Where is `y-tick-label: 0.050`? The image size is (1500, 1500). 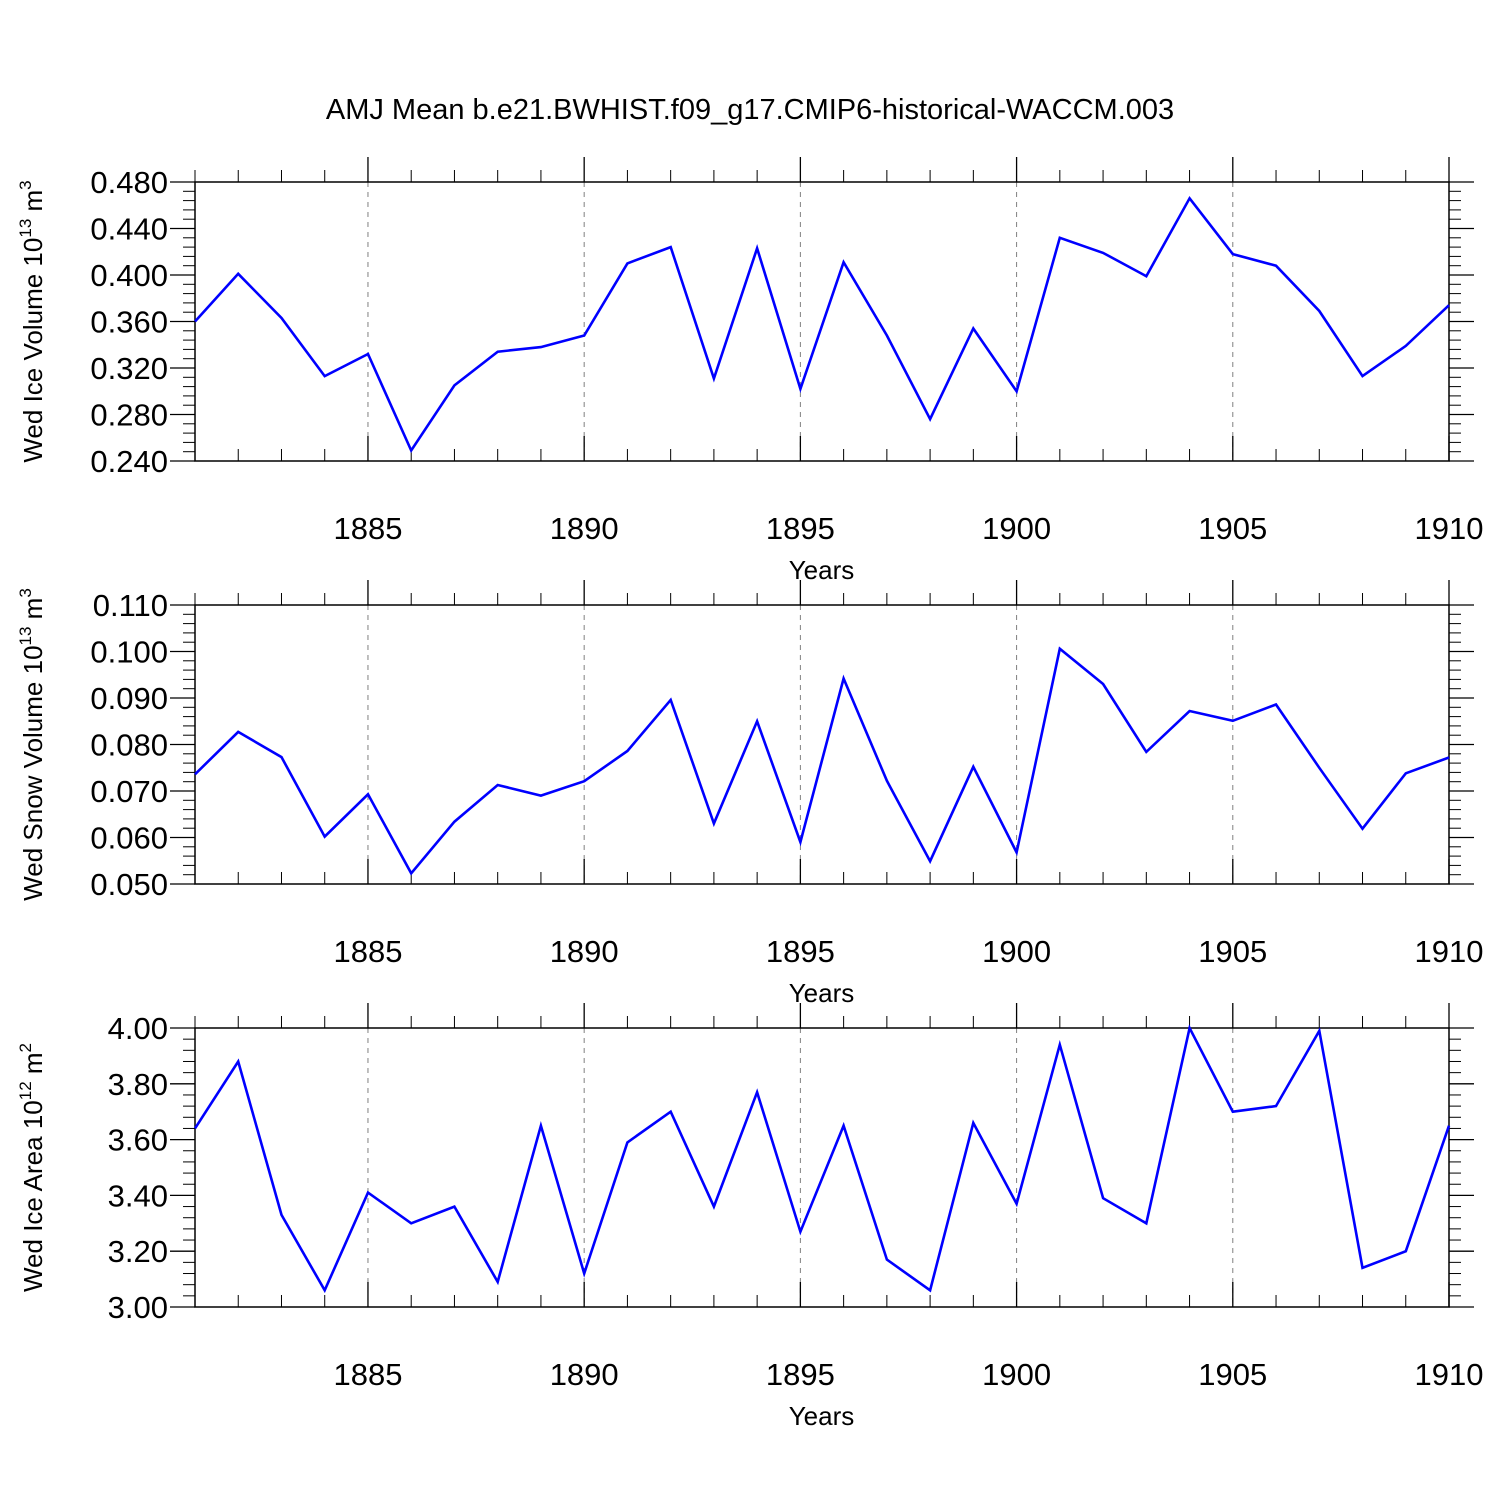
y-tick-label: 0.050 is located at coordinates (129, 884).